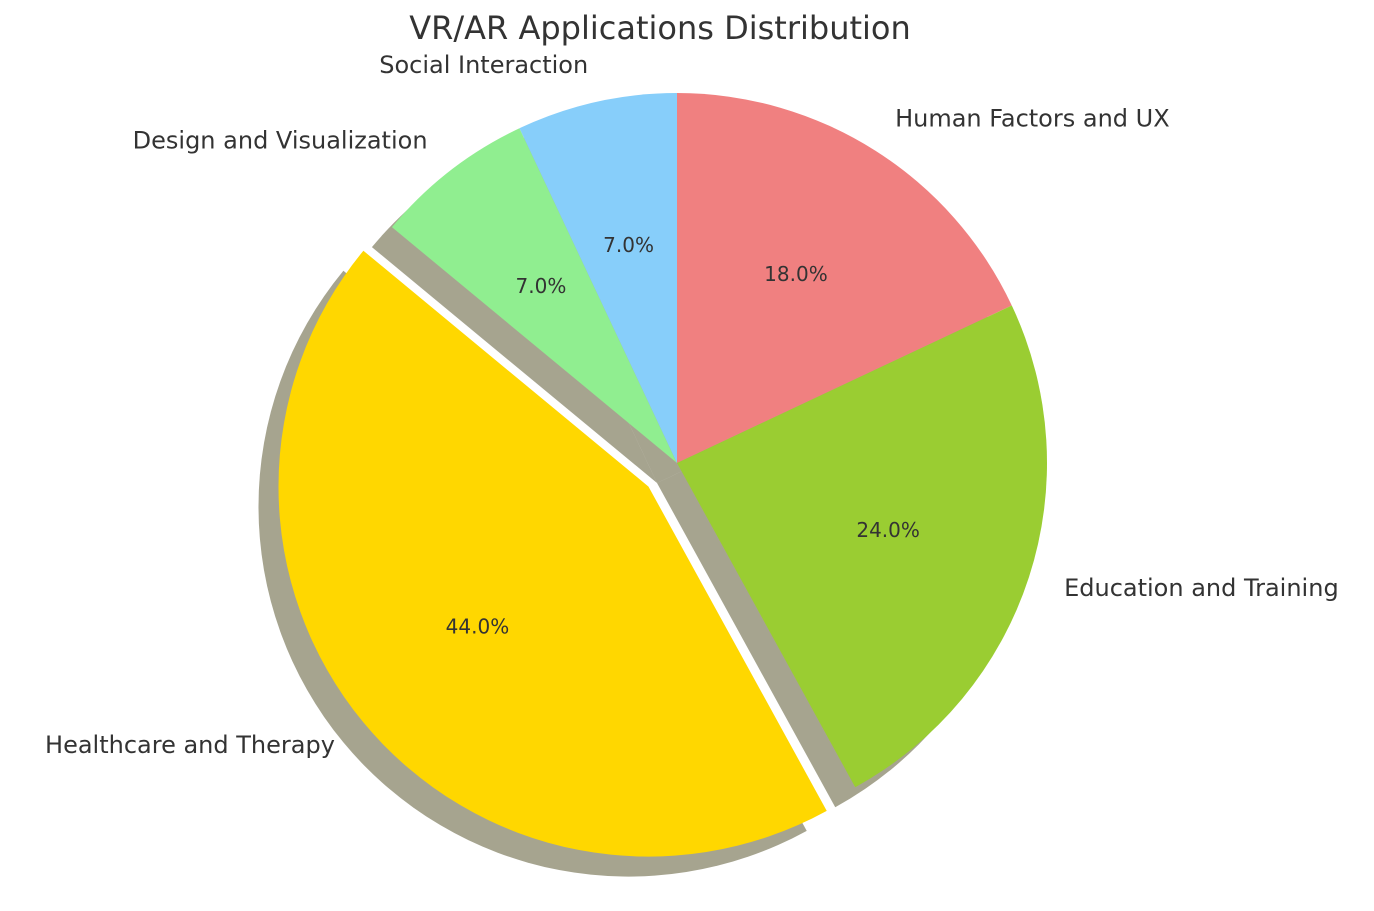  What do you see at coordinates (796, 274) in the screenshot?
I see `percent-label: 18.0%` at bounding box center [796, 274].